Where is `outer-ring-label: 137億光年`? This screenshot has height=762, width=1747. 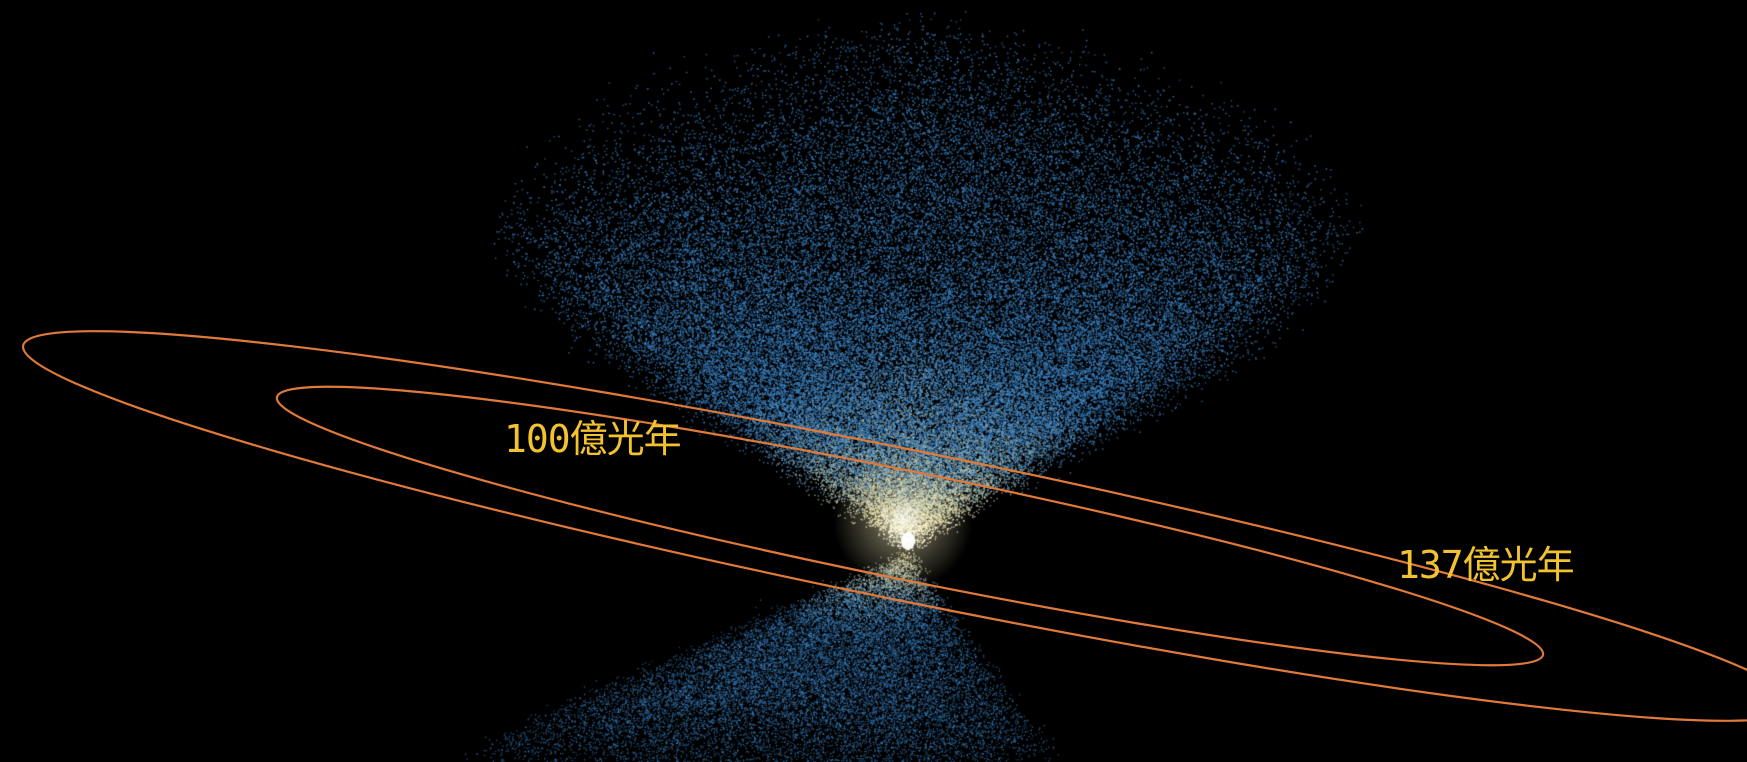
outer-ring-label: 137億光年 is located at coordinates (1486, 565).